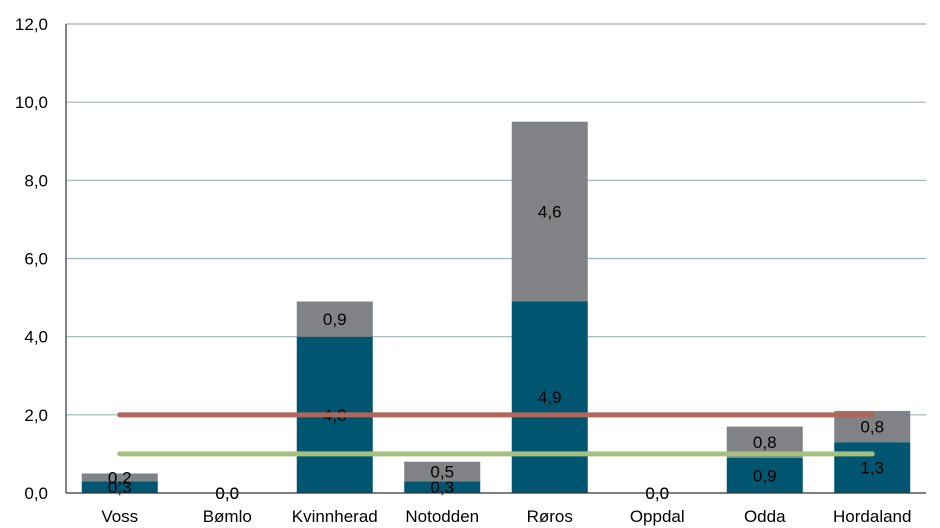 The height and width of the screenshot is (528, 940). Describe the element at coordinates (31, 102) in the screenshot. I see `y-tick-label: 10,0` at that location.